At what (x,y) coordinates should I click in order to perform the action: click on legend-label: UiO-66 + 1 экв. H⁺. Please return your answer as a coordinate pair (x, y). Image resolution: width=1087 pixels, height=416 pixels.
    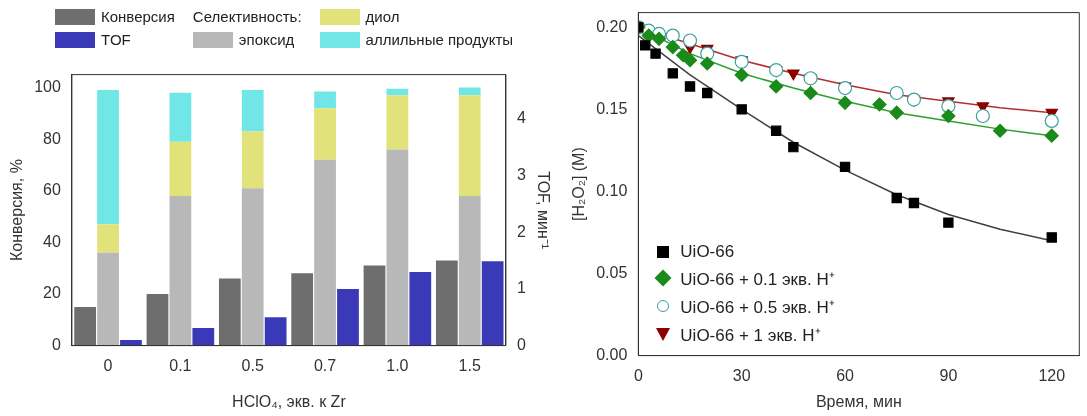
    Looking at the image, I should click on (750, 335).